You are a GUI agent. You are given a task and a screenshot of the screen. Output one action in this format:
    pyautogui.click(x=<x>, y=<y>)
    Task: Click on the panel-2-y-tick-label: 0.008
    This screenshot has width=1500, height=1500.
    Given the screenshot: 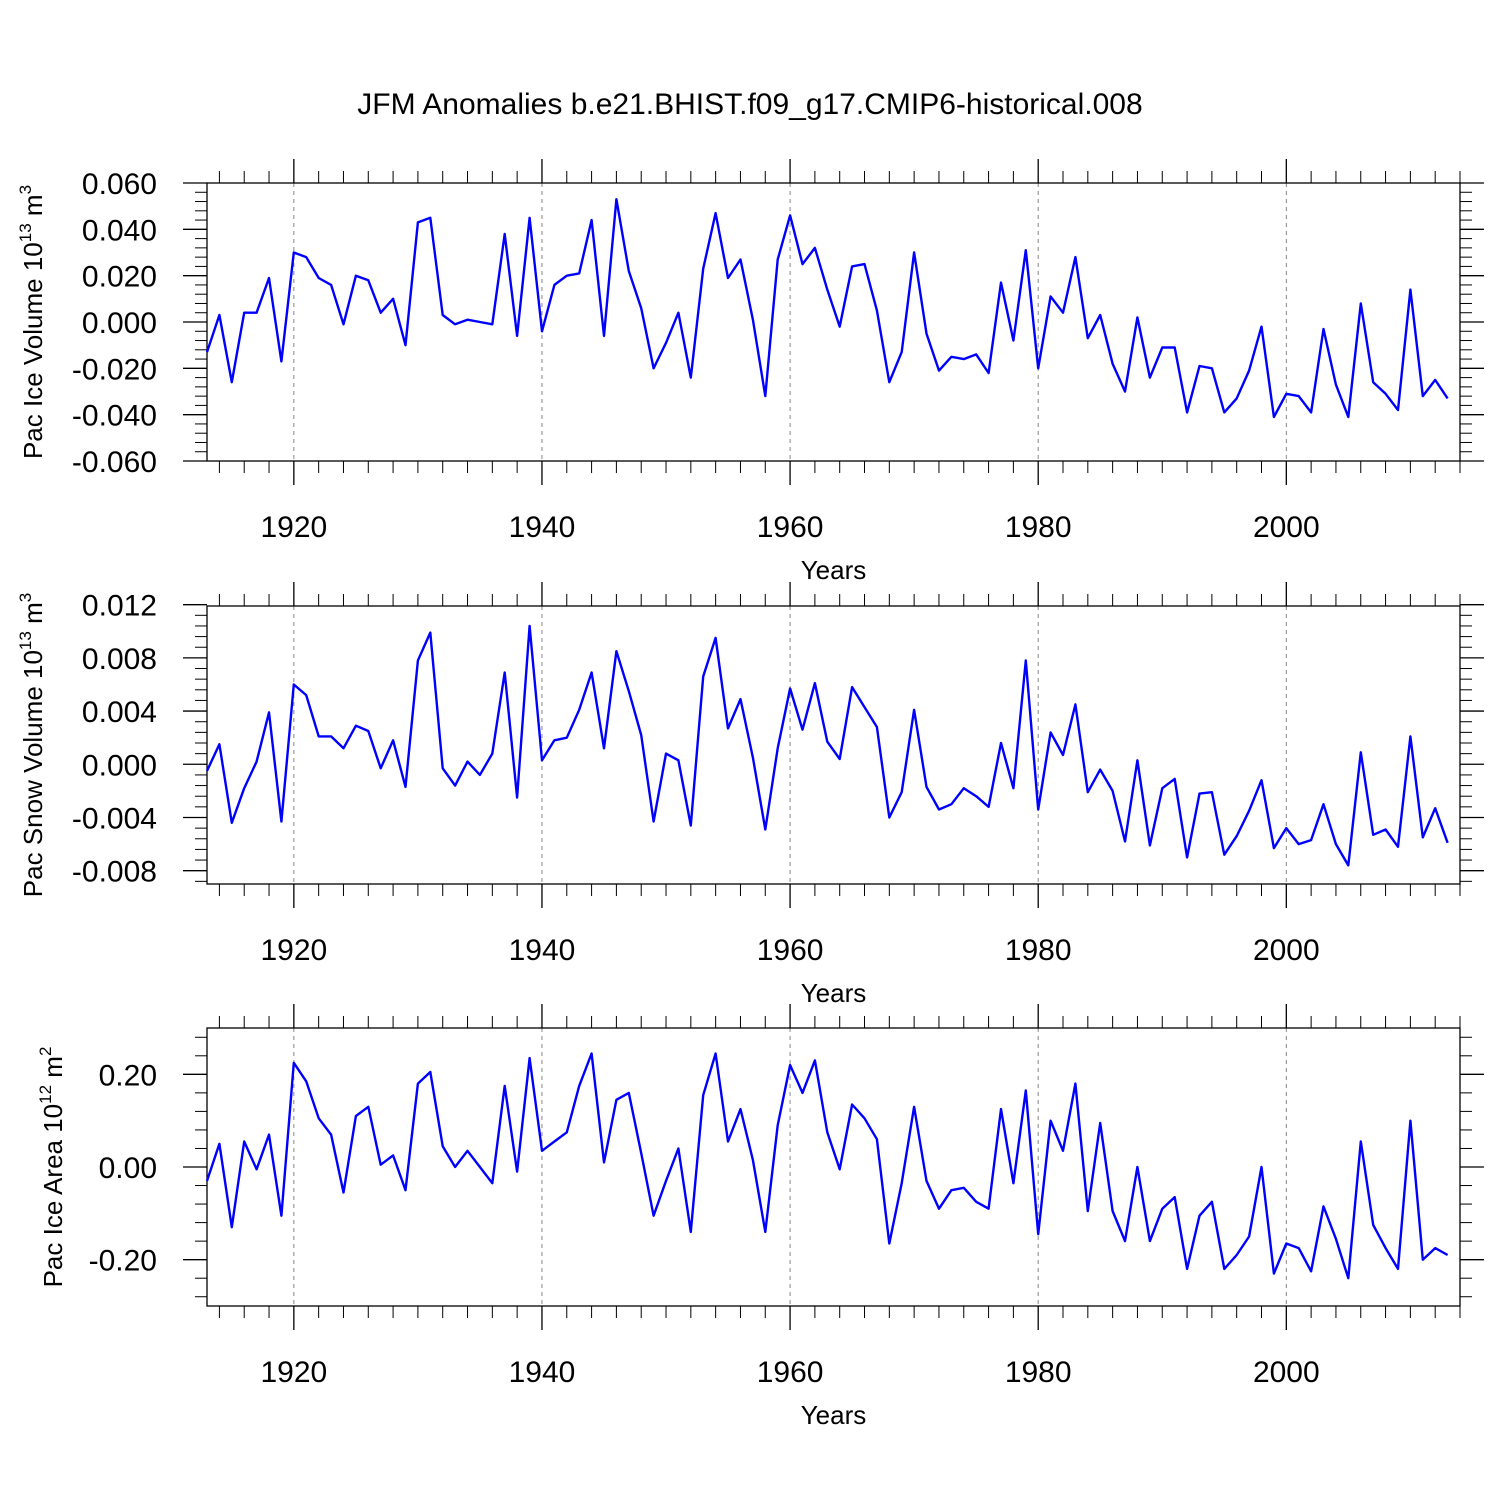 What is the action you would take?
    pyautogui.click(x=119, y=659)
    